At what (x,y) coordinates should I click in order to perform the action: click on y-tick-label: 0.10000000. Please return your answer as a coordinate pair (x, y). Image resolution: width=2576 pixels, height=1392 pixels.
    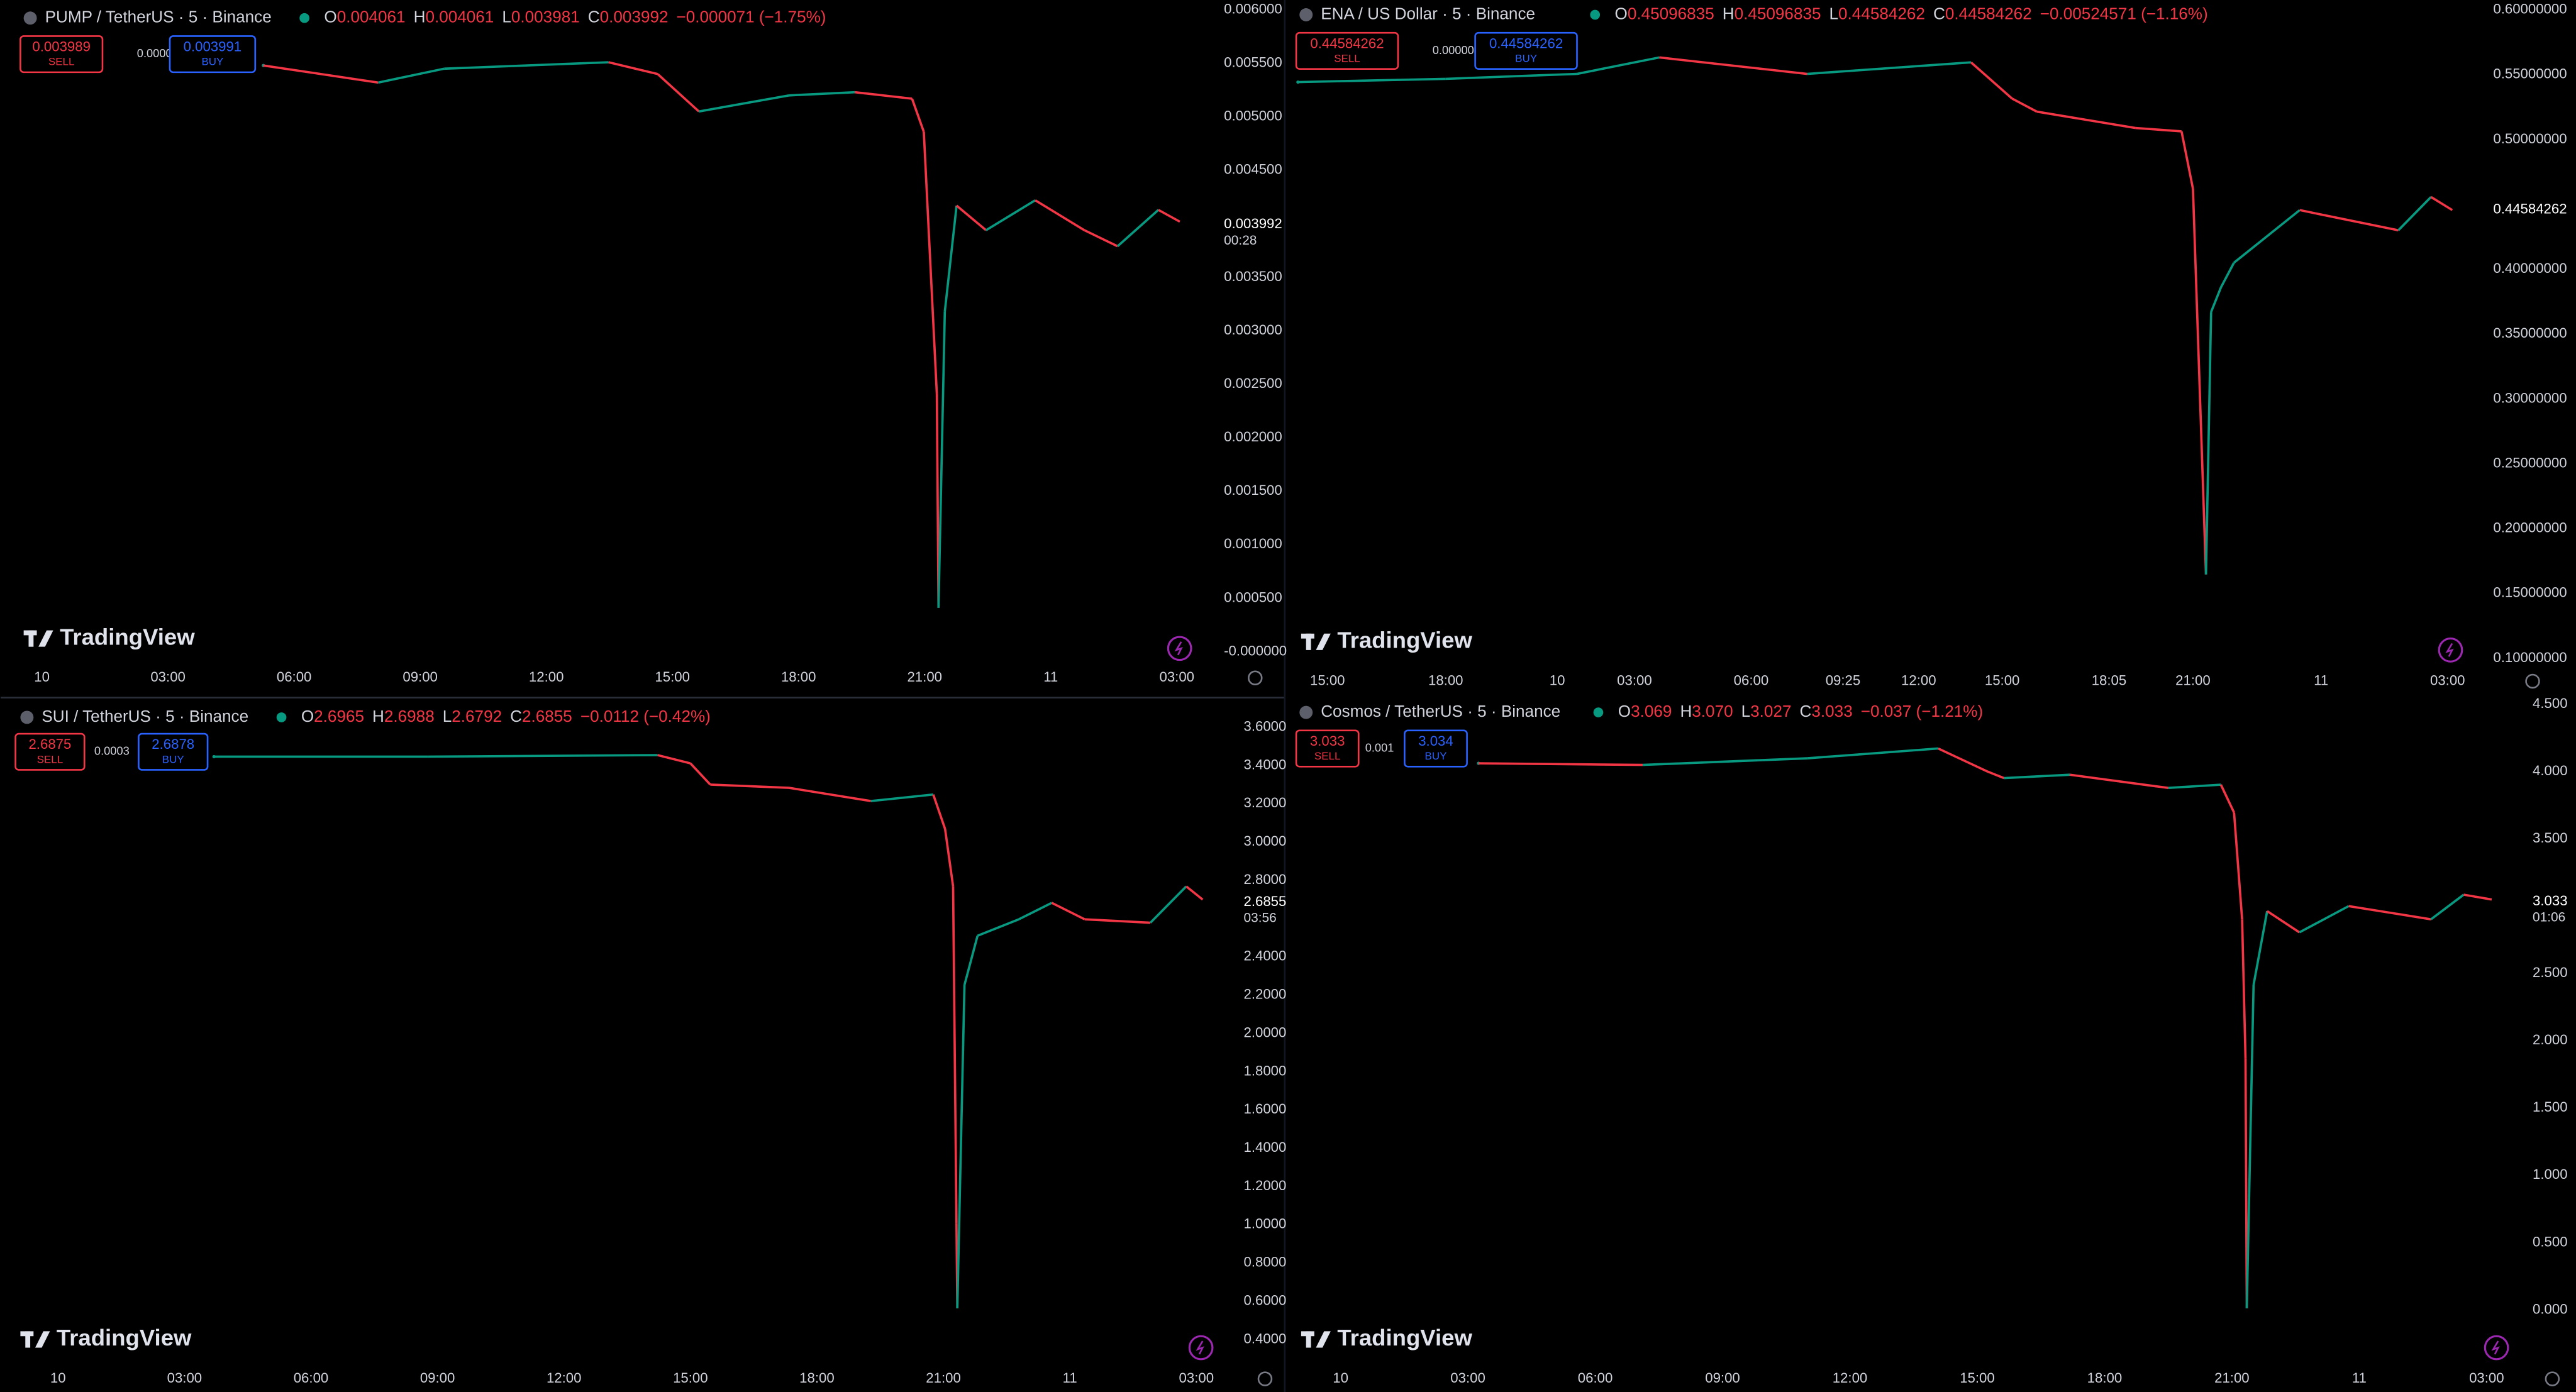
    Looking at the image, I should click on (2530, 657).